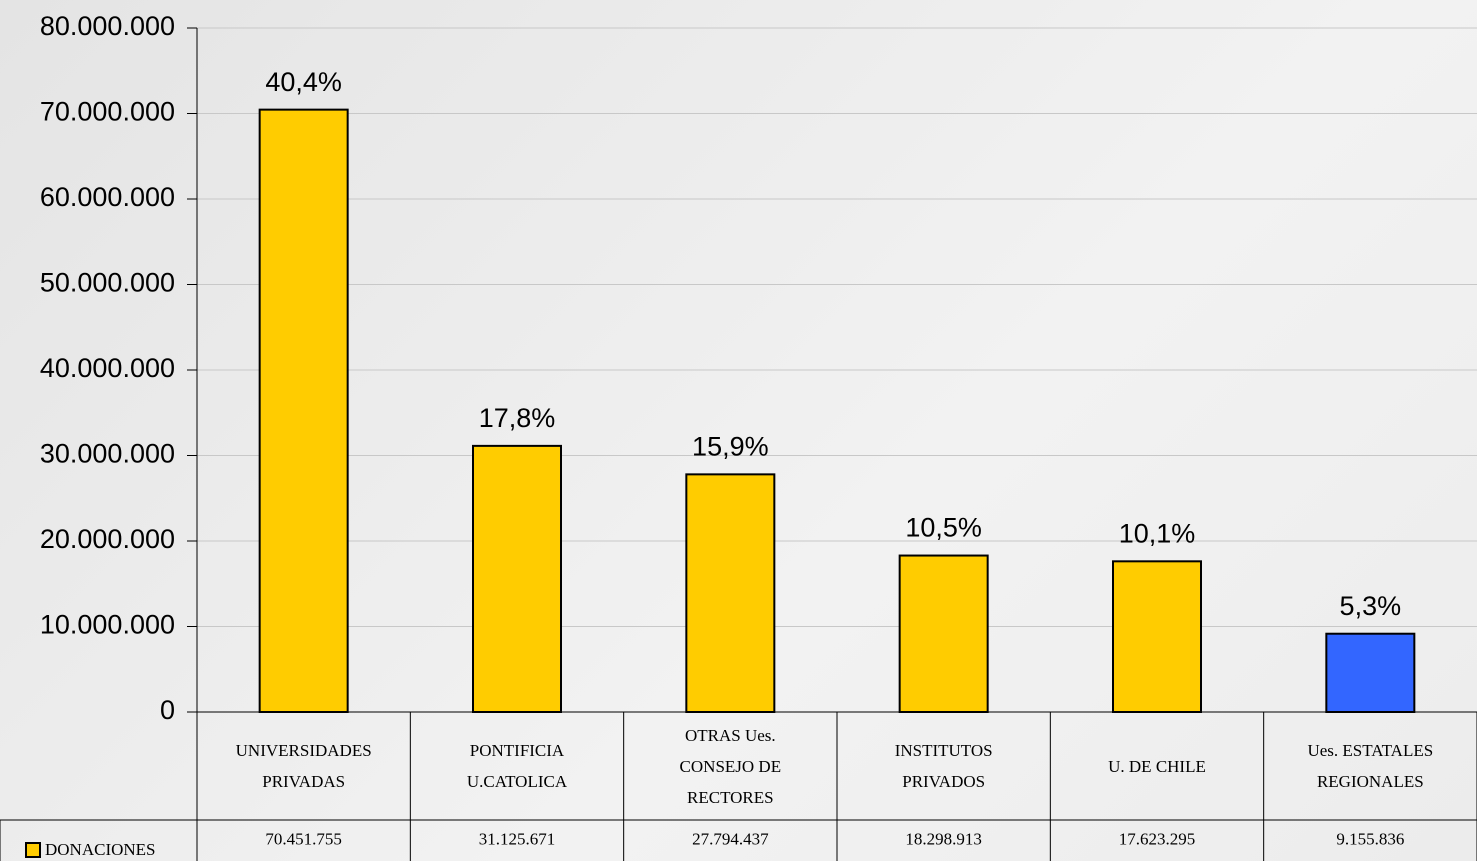 This screenshot has height=861, width=1477. What do you see at coordinates (517, 838) in the screenshot?
I see `table-value: 31.125.671` at bounding box center [517, 838].